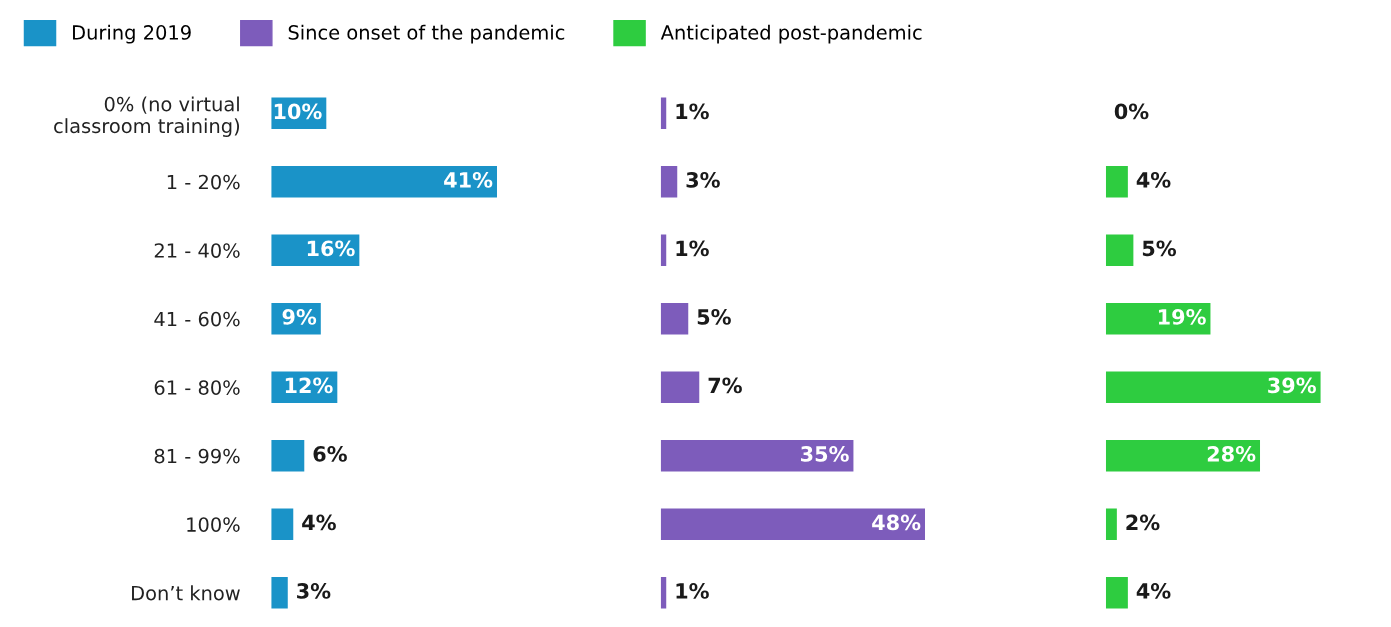 Image resolution: width=1391 pixels, height=627 pixels. What do you see at coordinates (1143, 522) in the screenshot?
I see `data-label: 2%` at bounding box center [1143, 522].